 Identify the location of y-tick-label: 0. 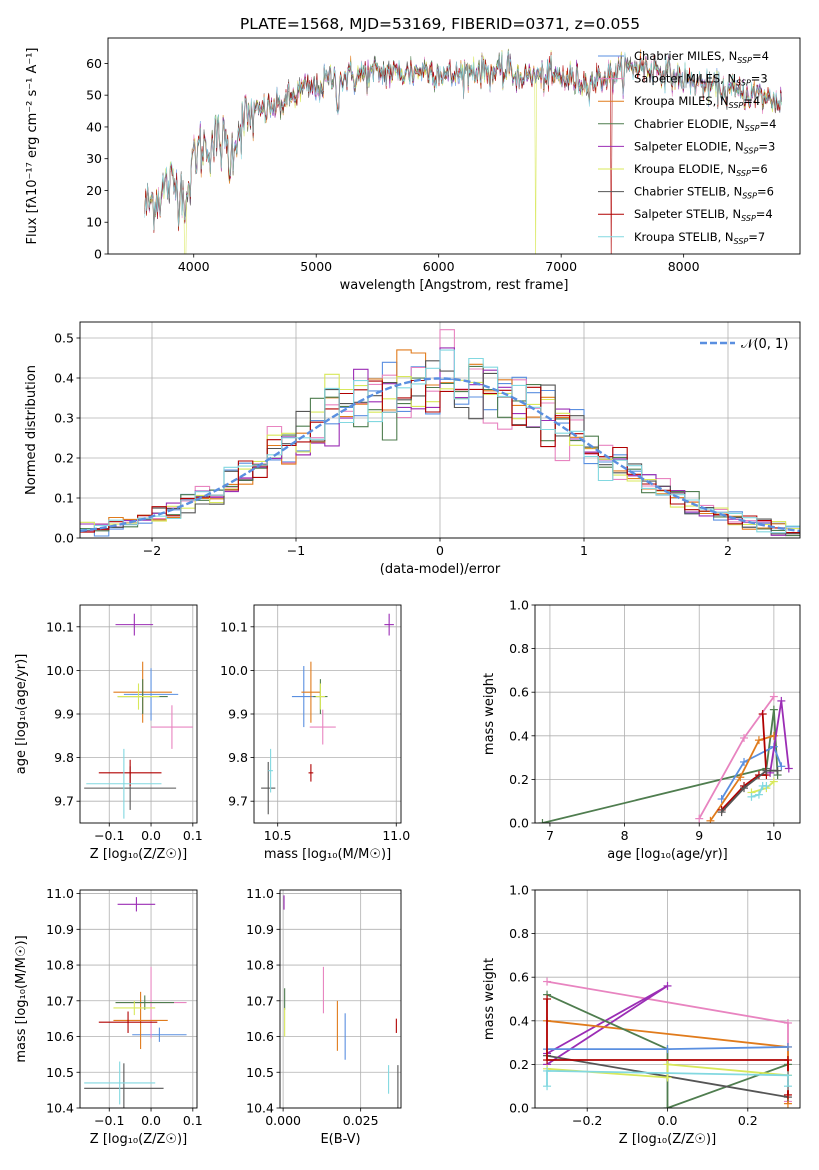
(98, 254).